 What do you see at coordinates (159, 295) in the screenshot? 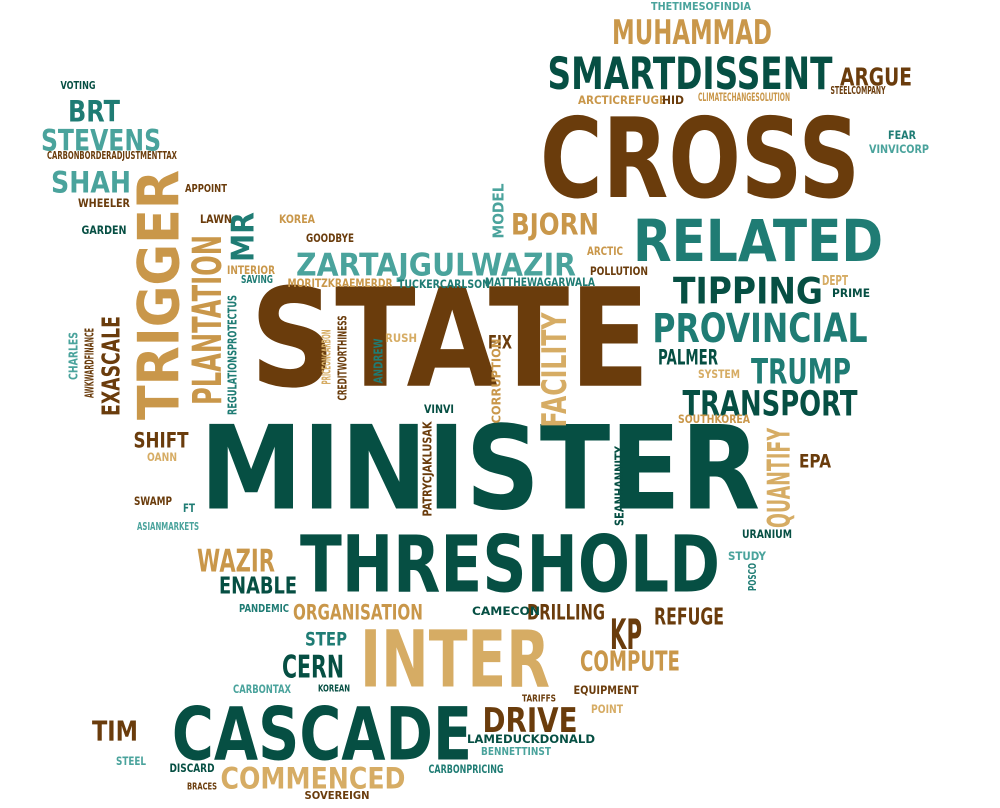
I see `word-trigger: TRIGGER` at bounding box center [159, 295].